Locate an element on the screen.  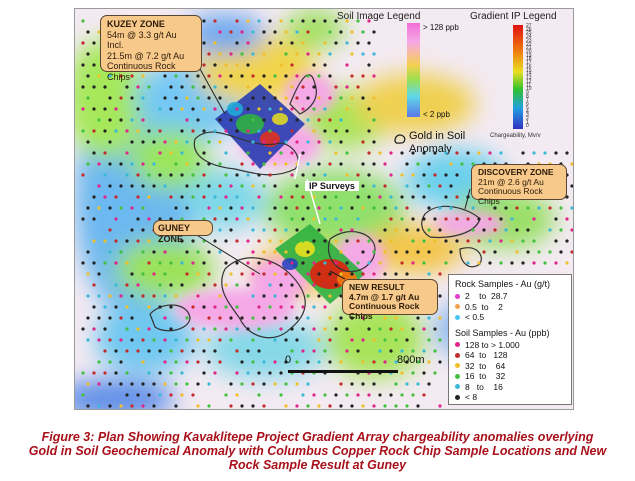
ip-tick-label: 12 is located at coordinates (529, 81).